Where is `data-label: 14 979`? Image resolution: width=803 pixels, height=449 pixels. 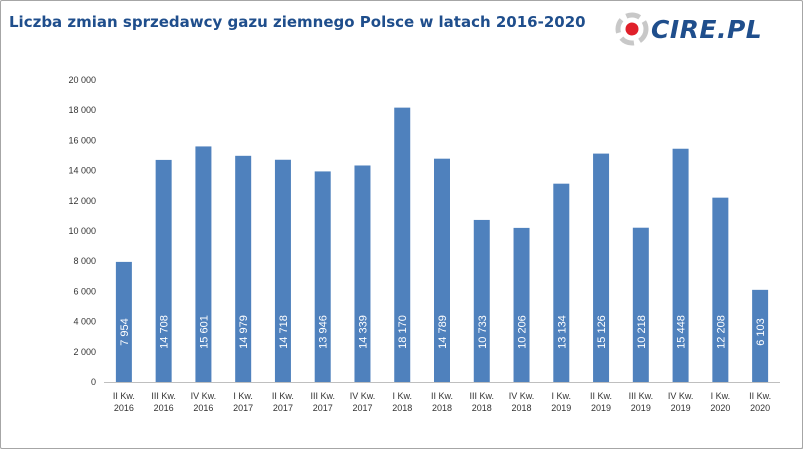 data-label: 14 979 is located at coordinates (244, 332).